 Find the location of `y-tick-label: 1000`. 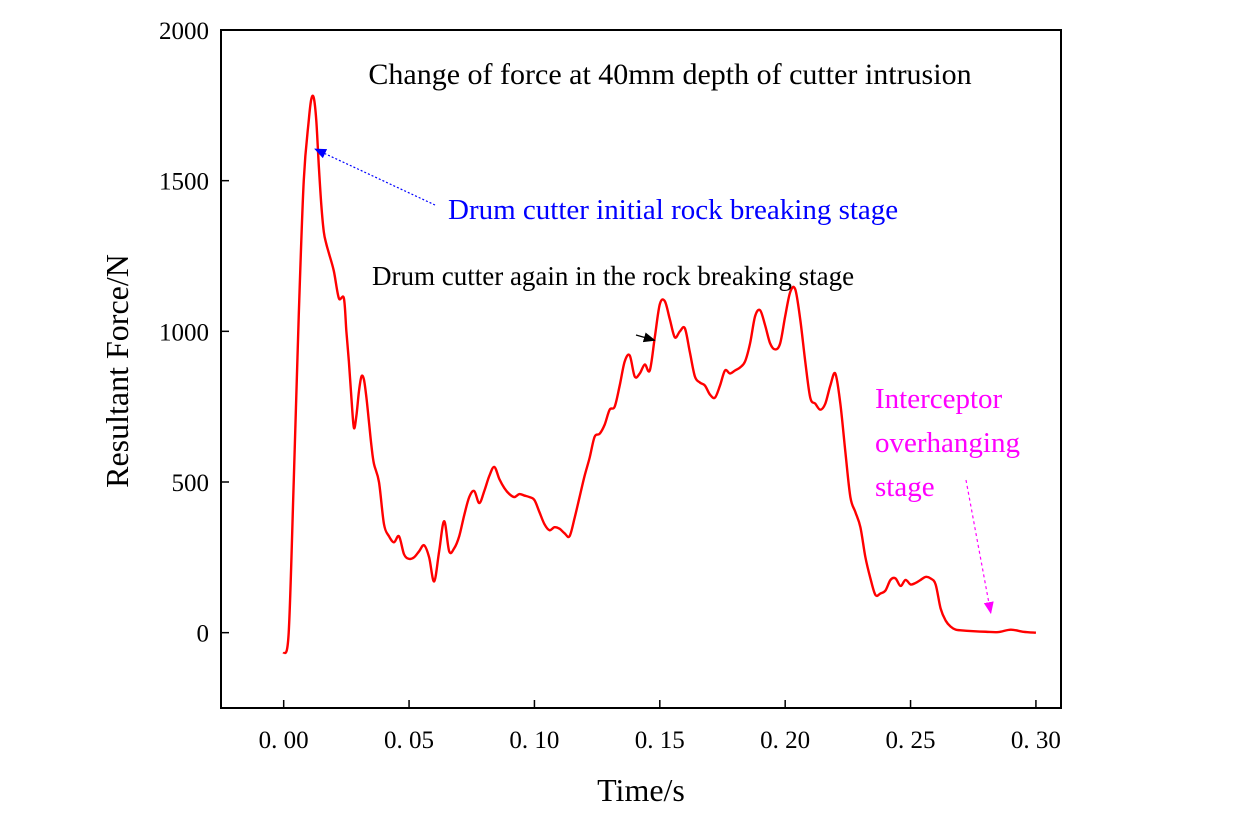

y-tick-label: 1000 is located at coordinates (184, 332).